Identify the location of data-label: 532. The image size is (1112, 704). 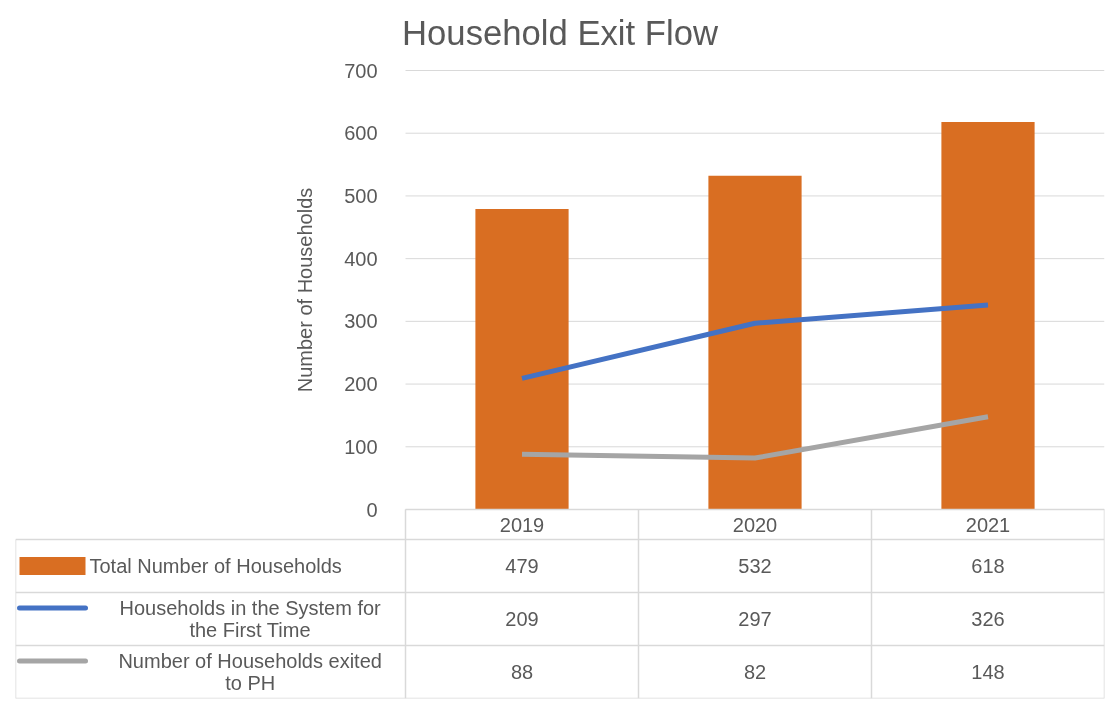
(755, 566).